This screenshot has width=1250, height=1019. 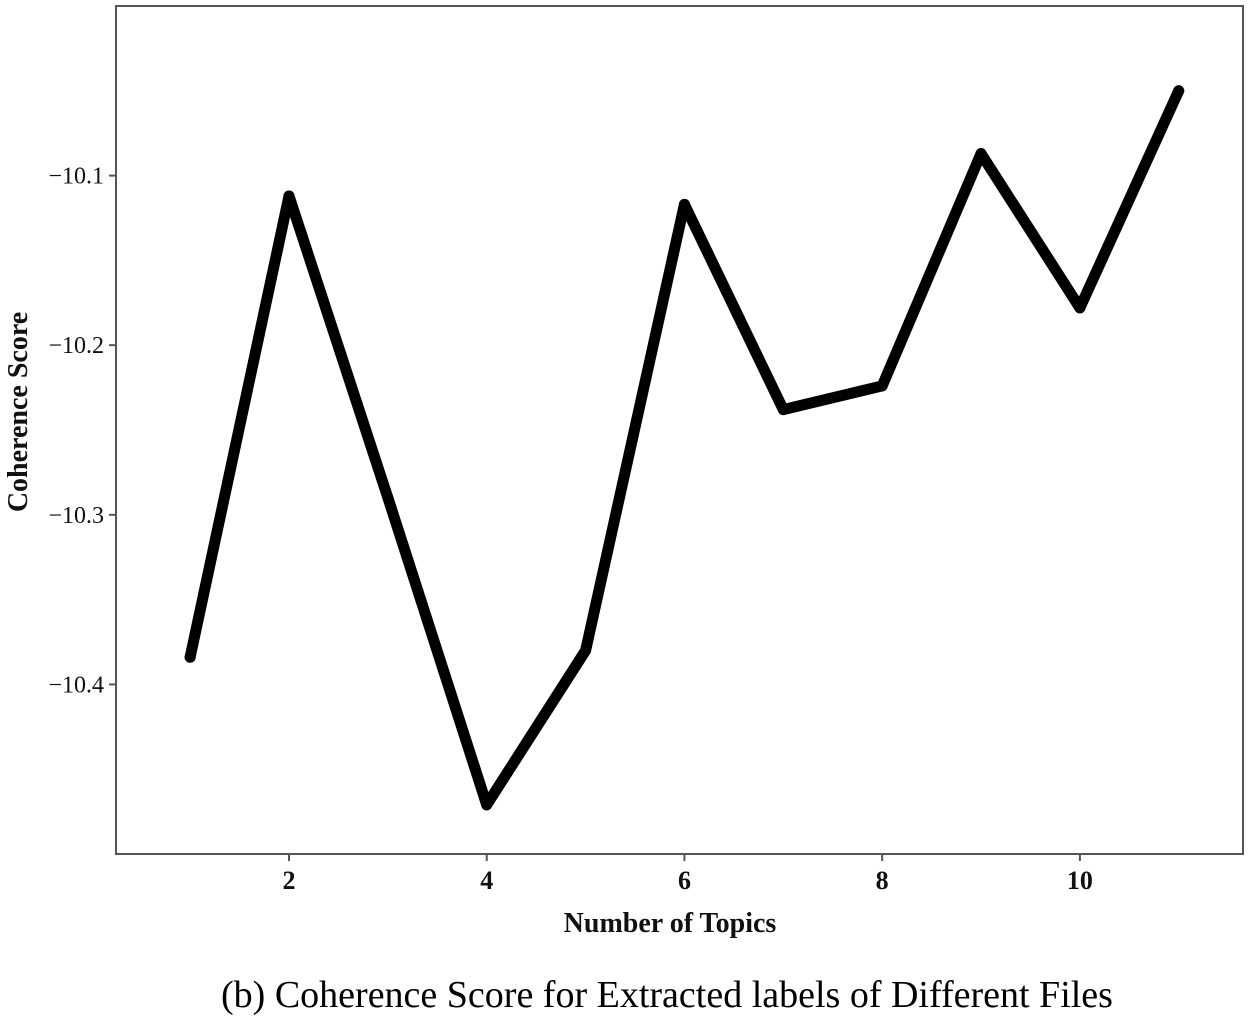 I want to click on x-tick-label: 8, so click(x=882, y=880).